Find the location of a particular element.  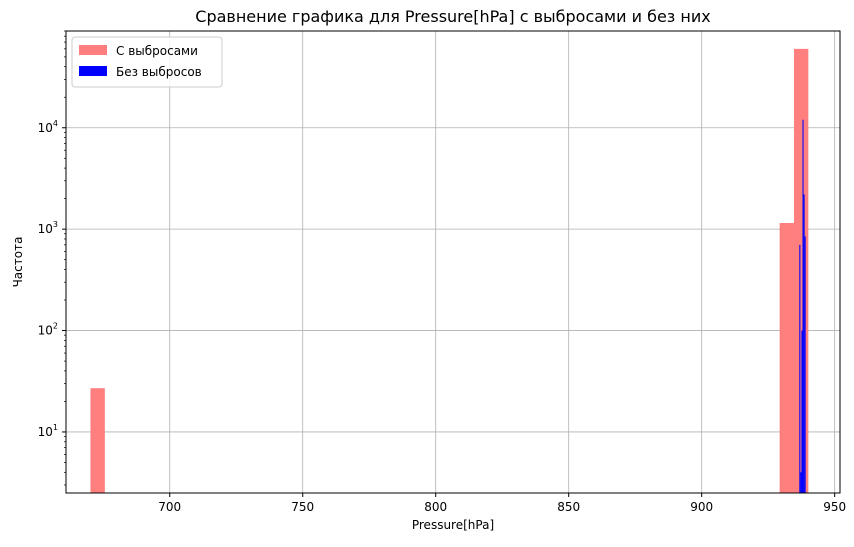

x-tick-label: 950 is located at coordinates (834, 507).